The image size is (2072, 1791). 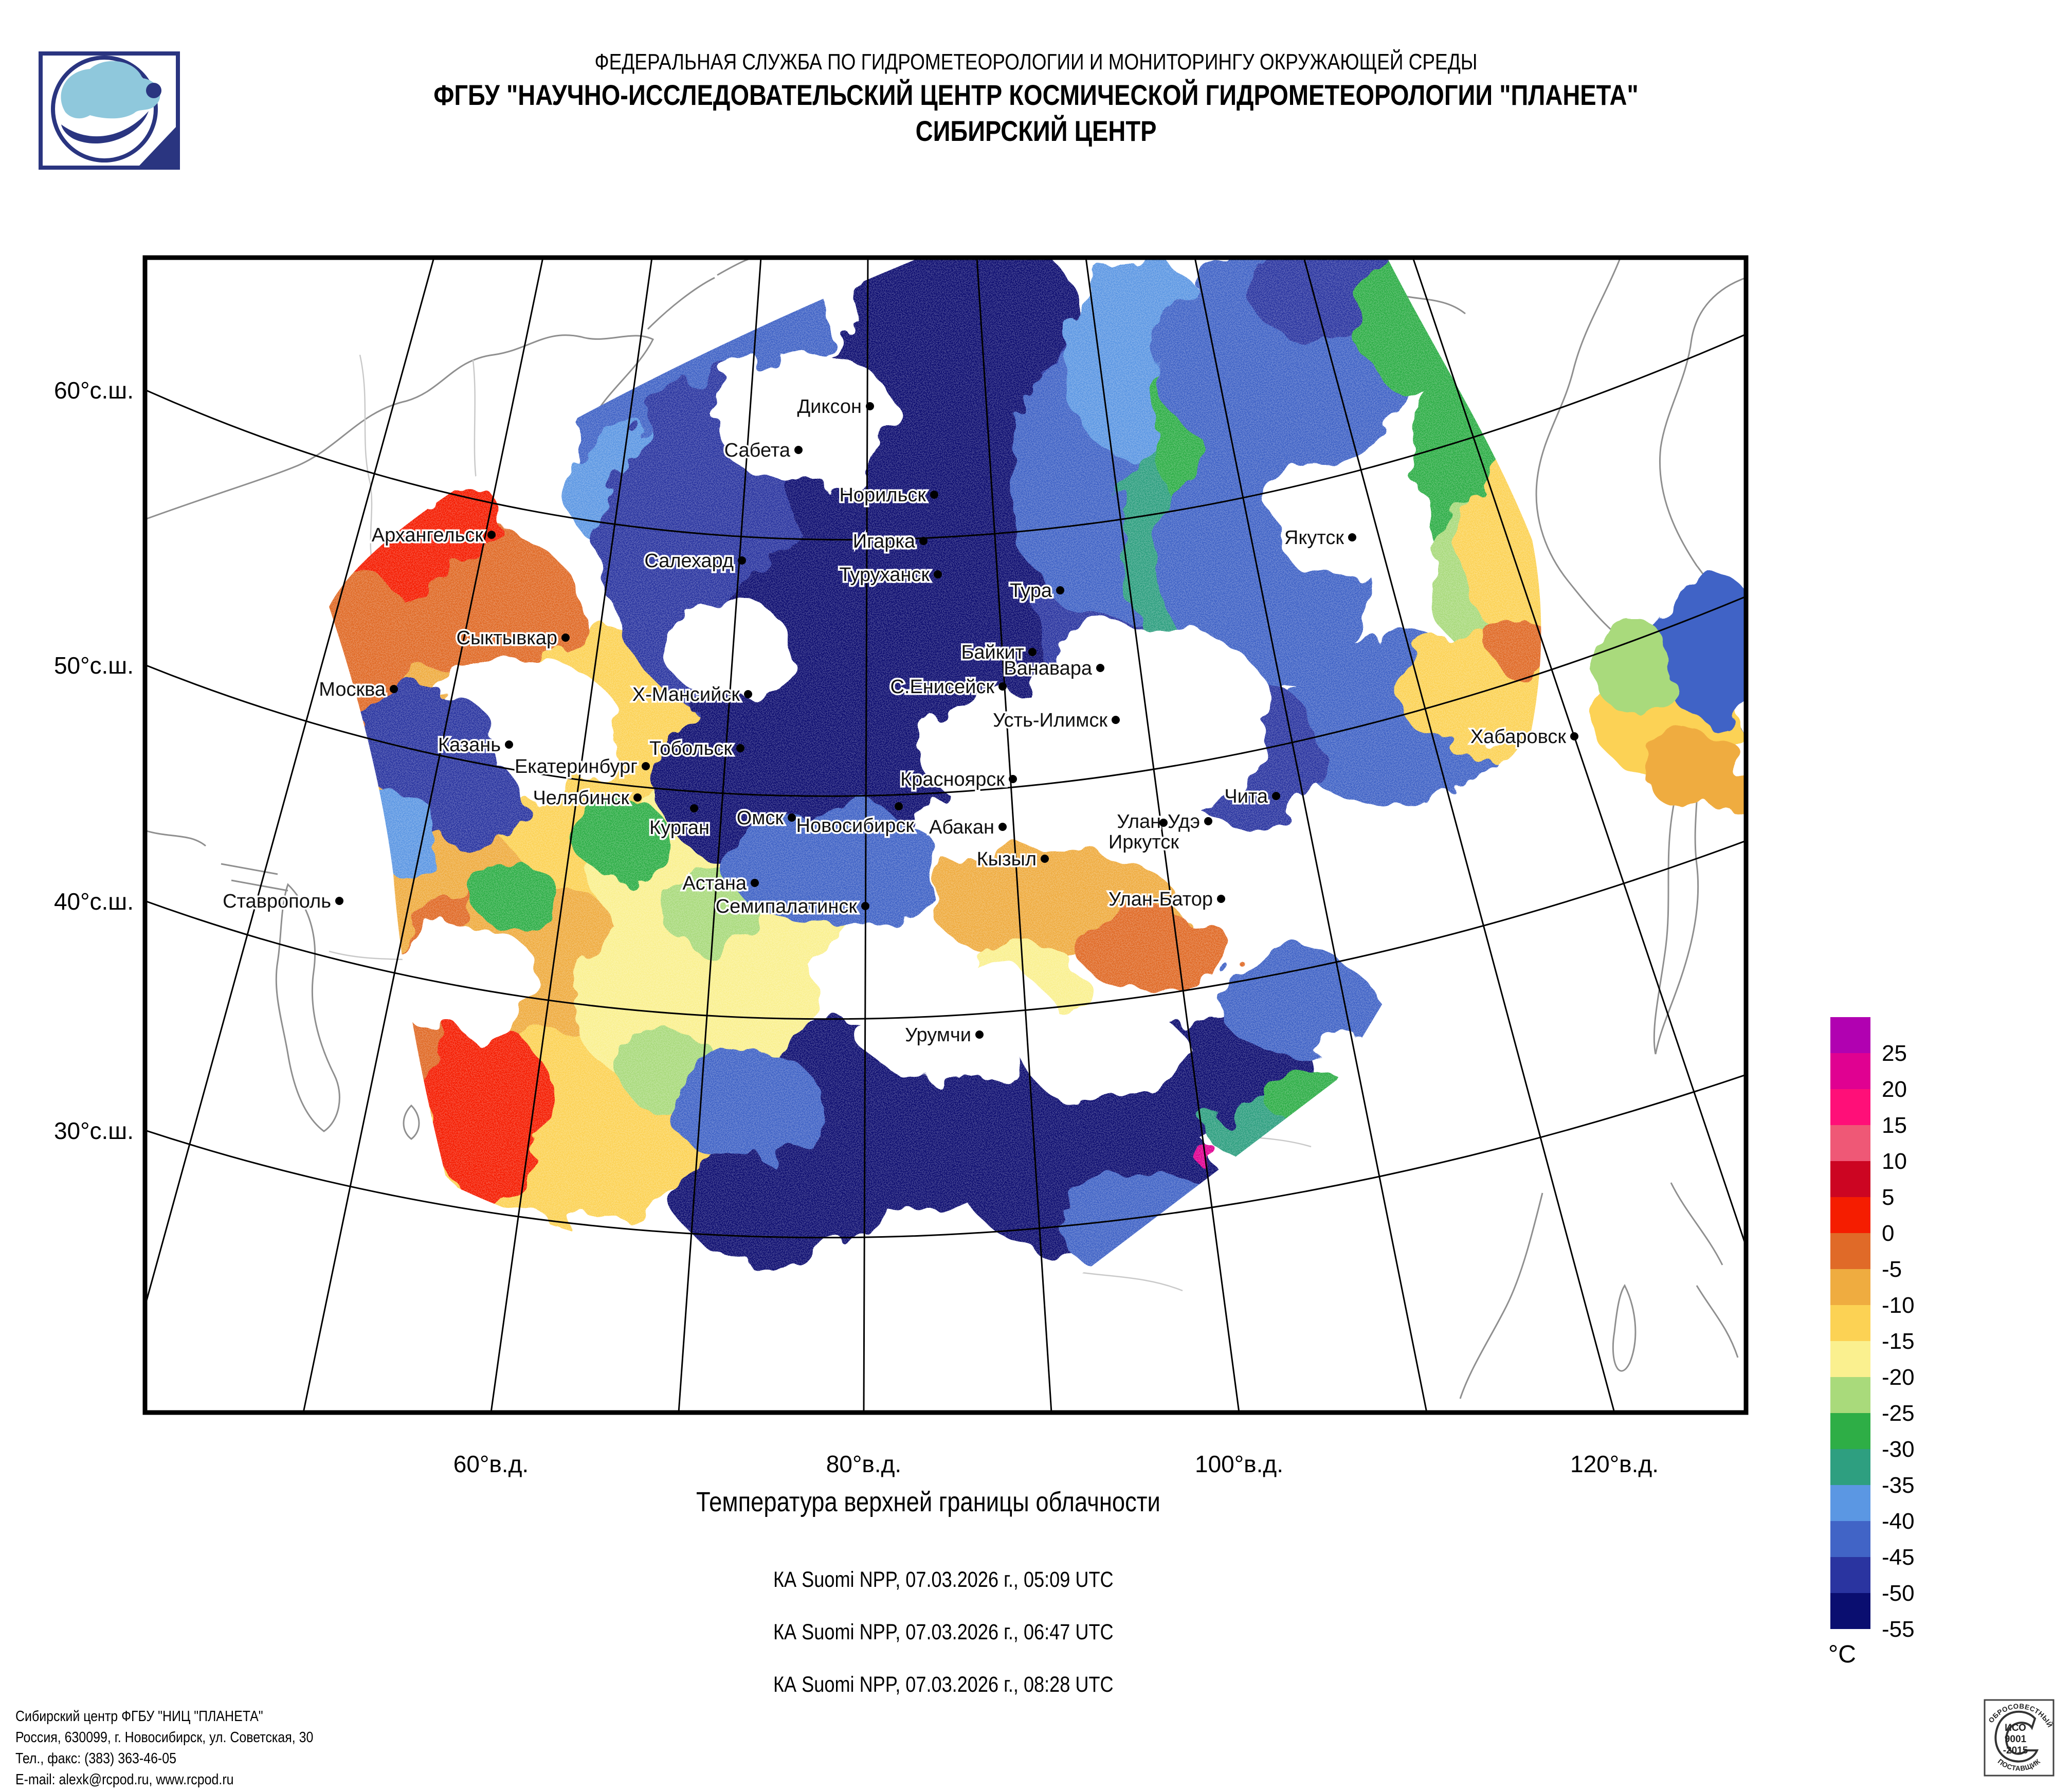 I want to click on city-dot-Якутск, so click(x=1352, y=537).